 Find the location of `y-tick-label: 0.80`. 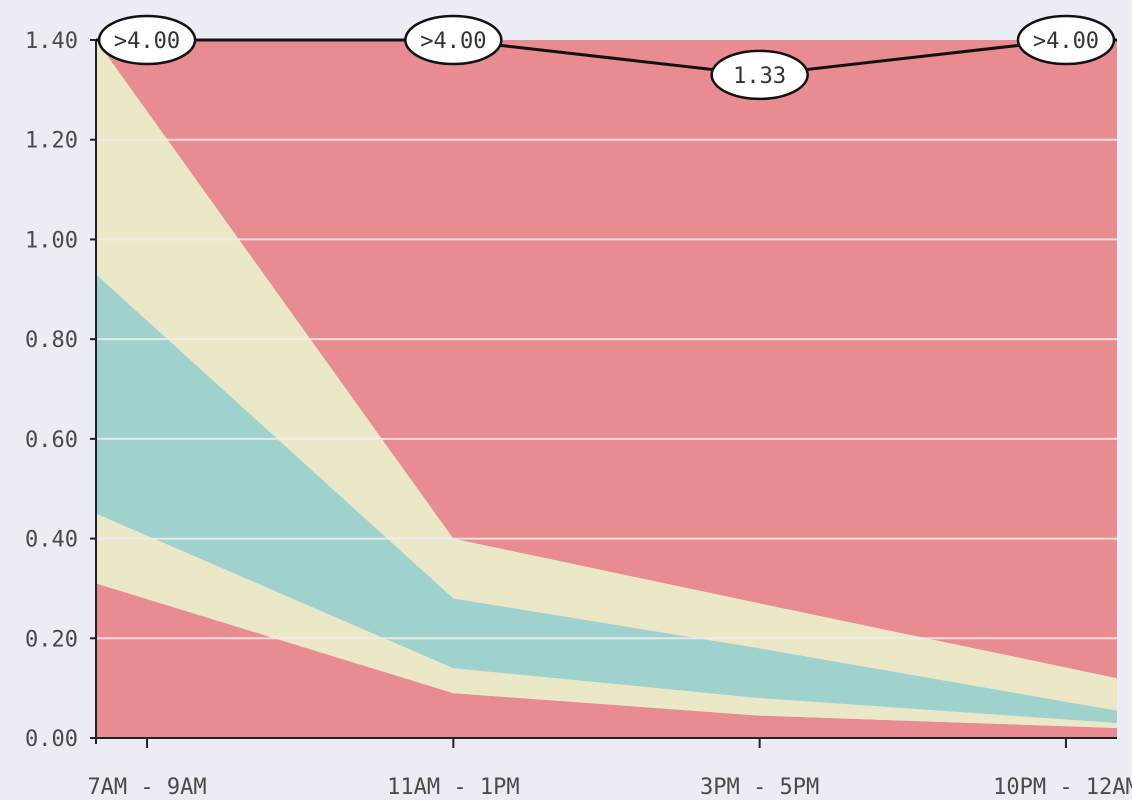

y-tick-label: 0.80 is located at coordinates (51, 340).